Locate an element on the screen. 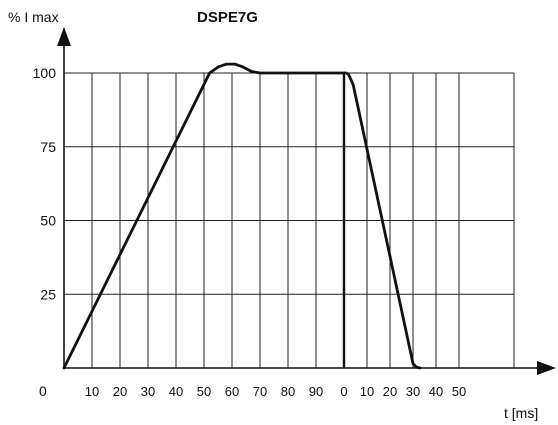 The image size is (558, 425). x-tick-label-rise: 20 is located at coordinates (120, 391).